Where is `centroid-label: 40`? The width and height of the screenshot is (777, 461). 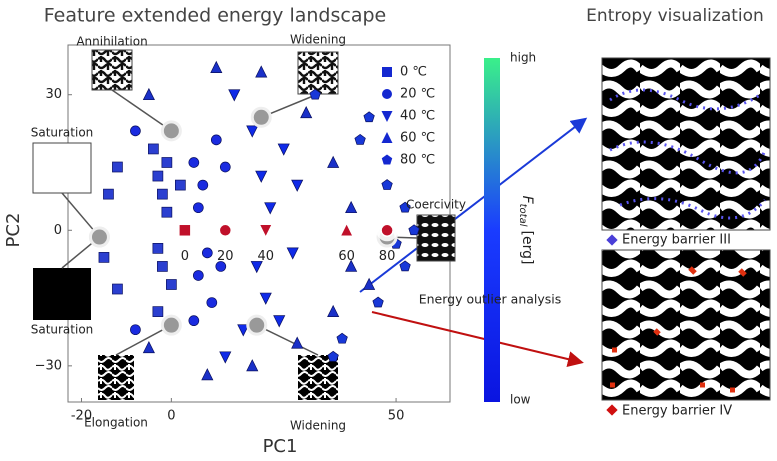
centroid-label: 40 is located at coordinates (265, 256).